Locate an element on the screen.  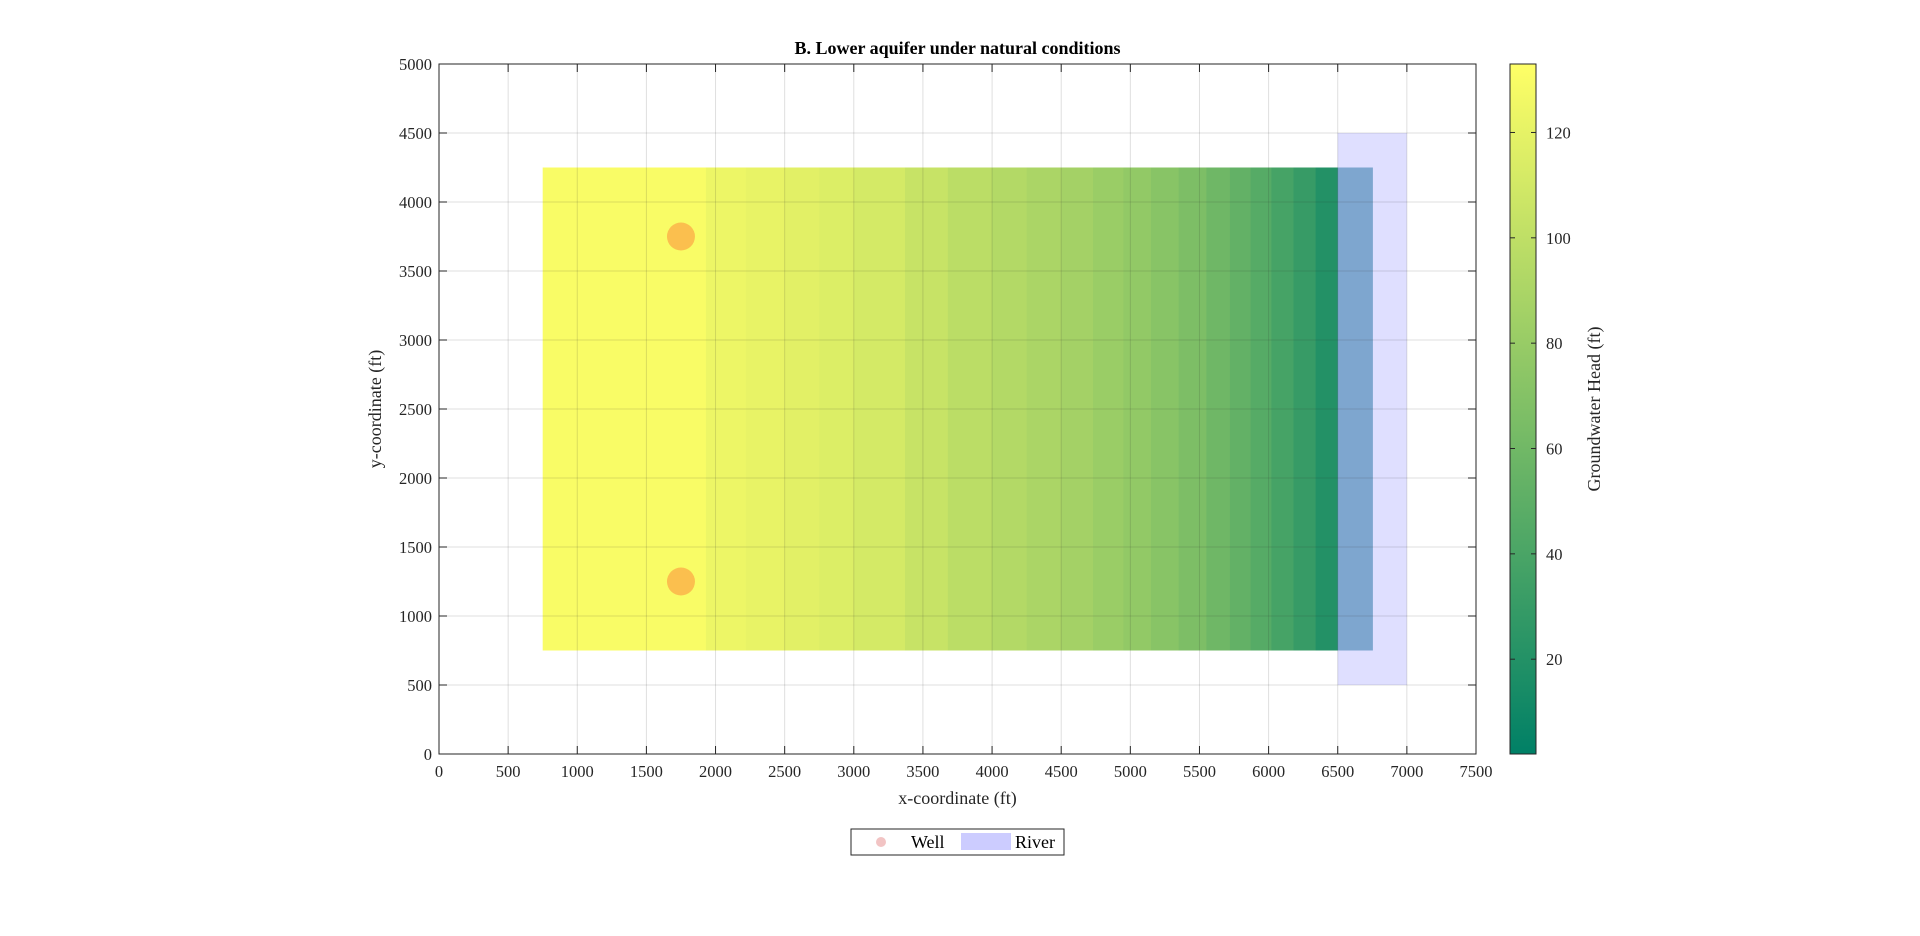
y-tick-label: 1000 is located at coordinates (415, 616).